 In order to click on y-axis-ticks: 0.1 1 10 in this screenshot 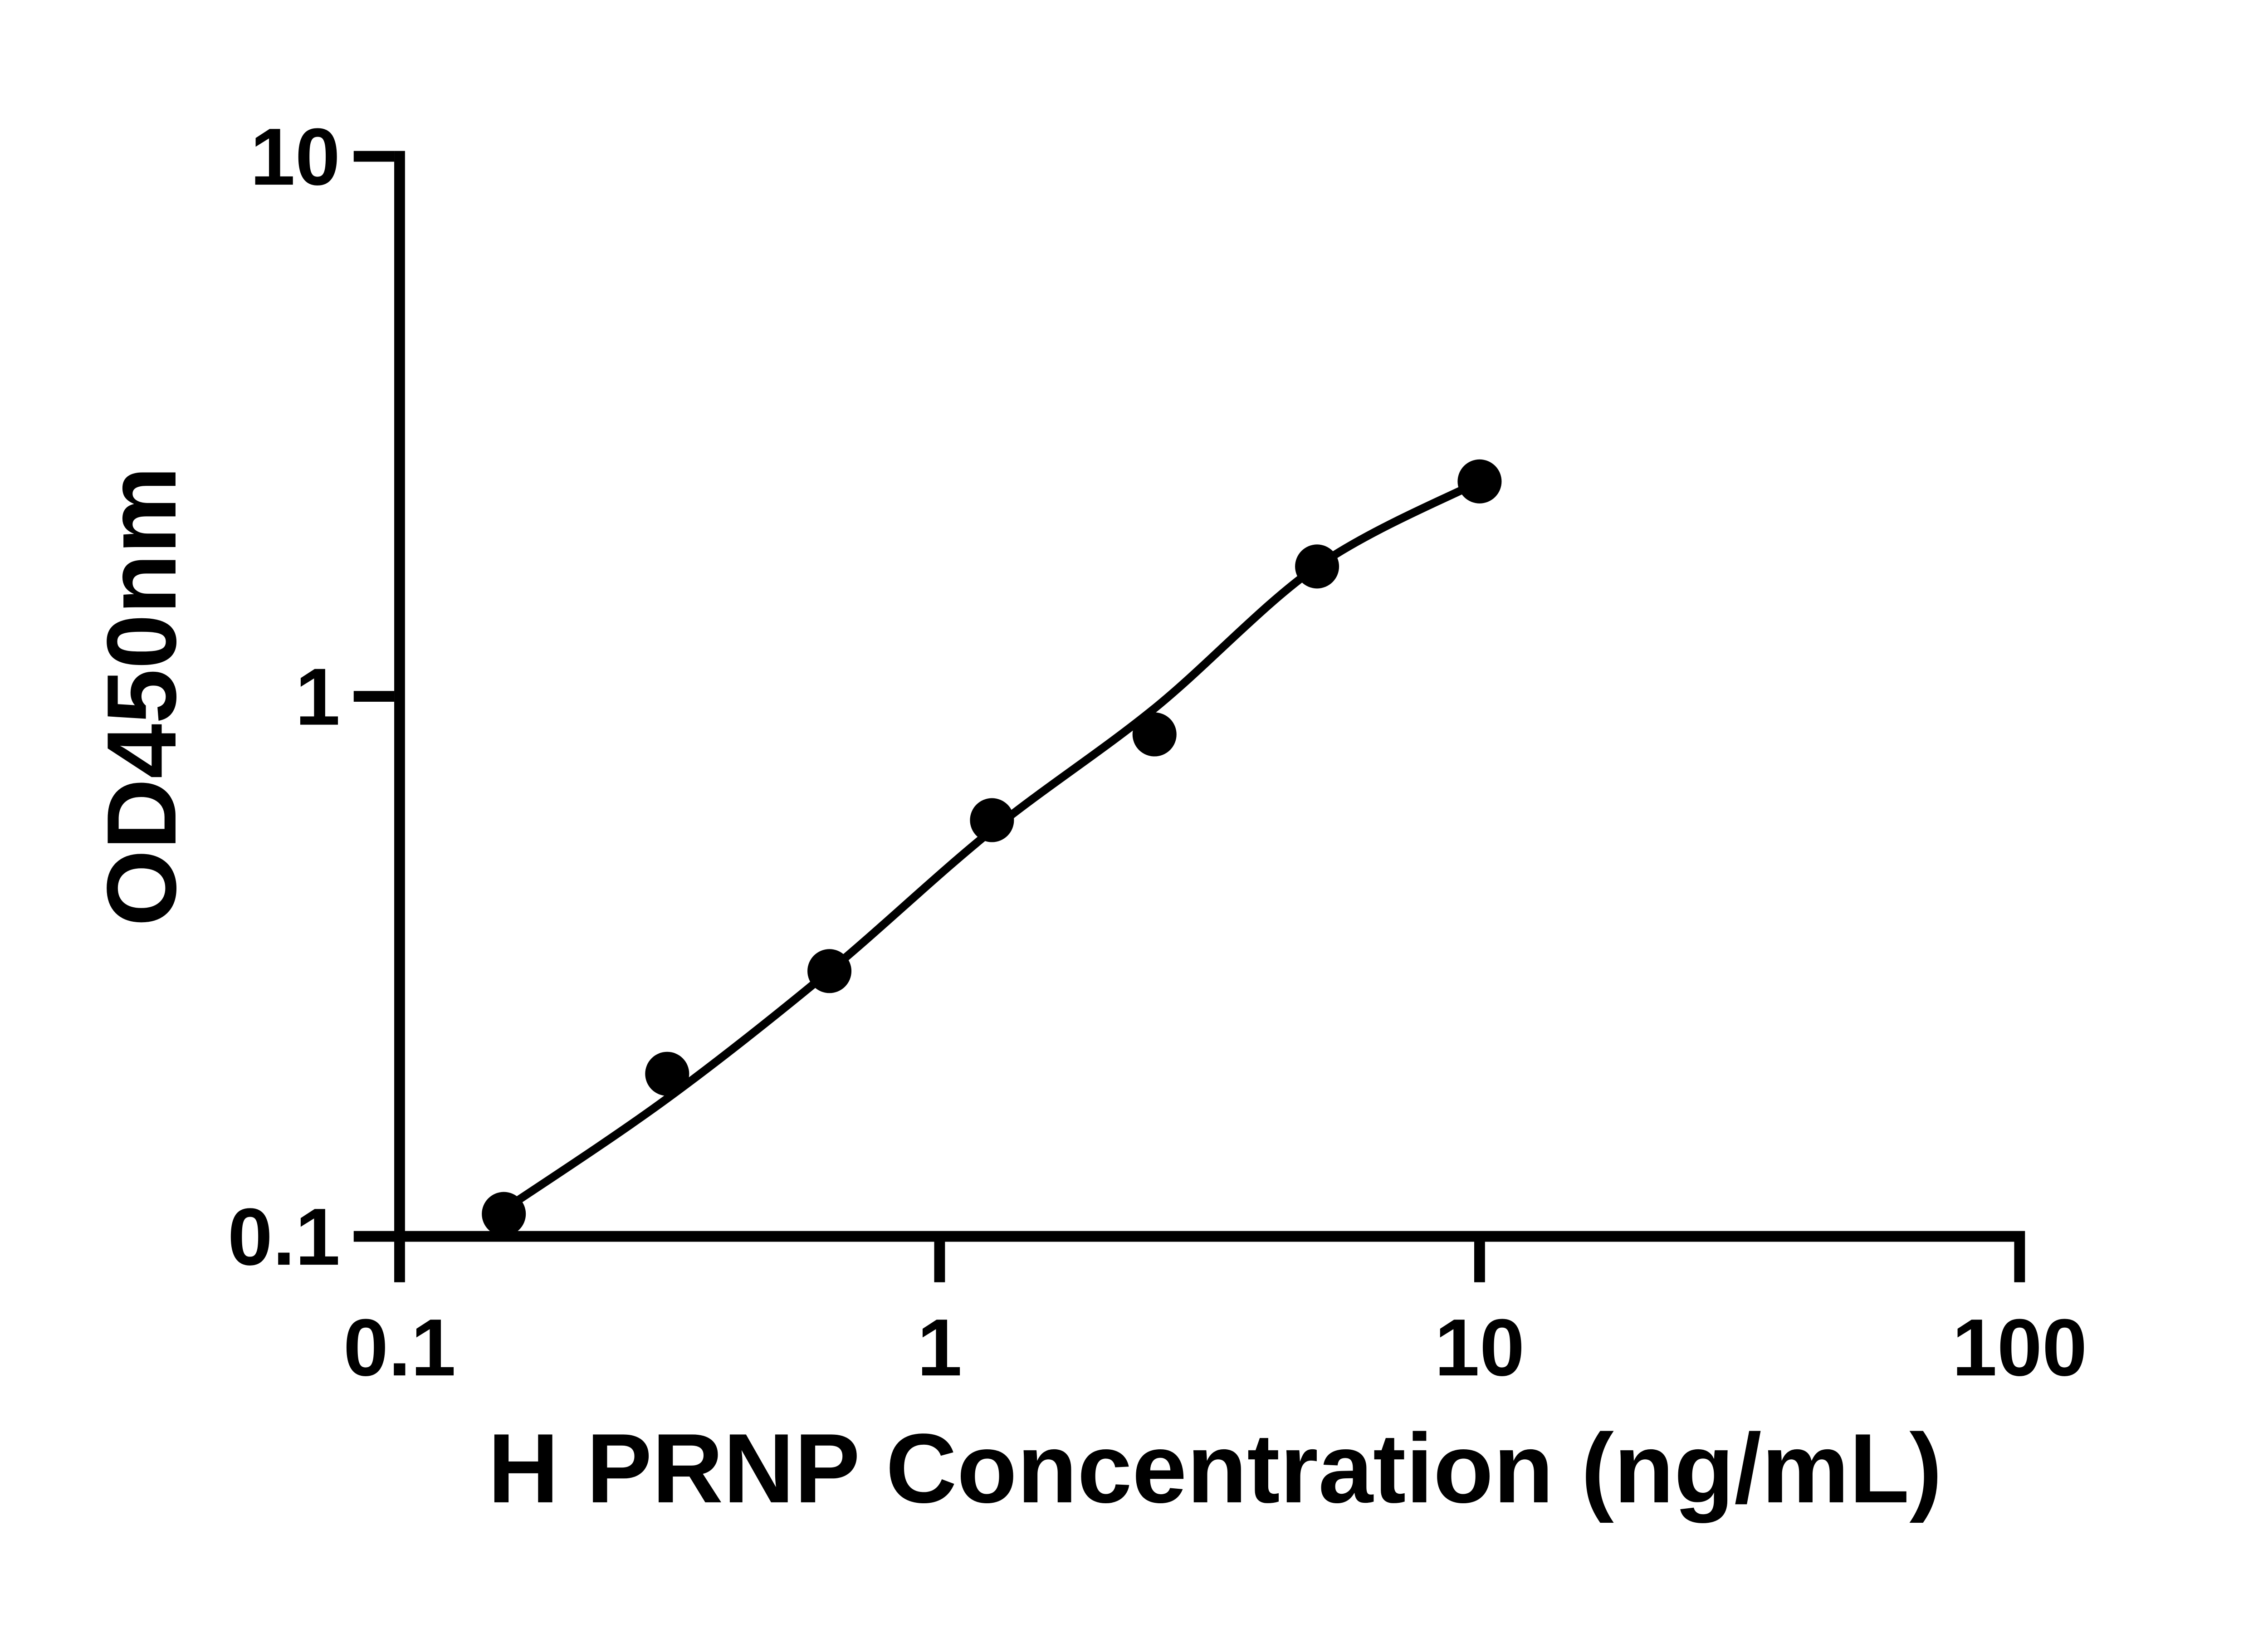, I will do `click(311, 696)`.